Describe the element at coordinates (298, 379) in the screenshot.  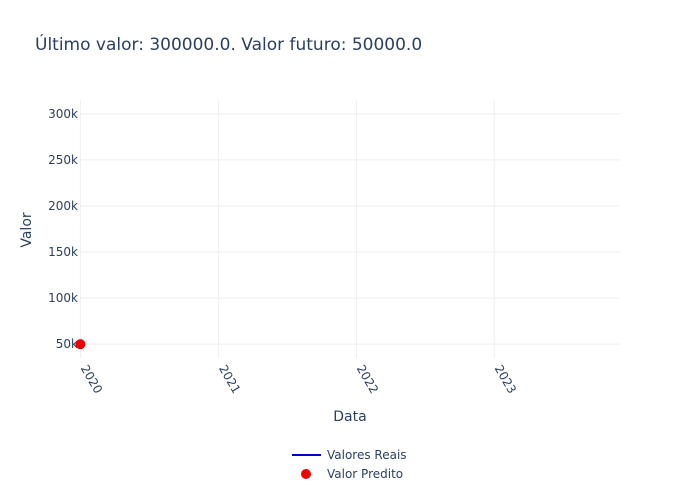
I see `x-ticks: 2020 2021 2022 2023` at that location.